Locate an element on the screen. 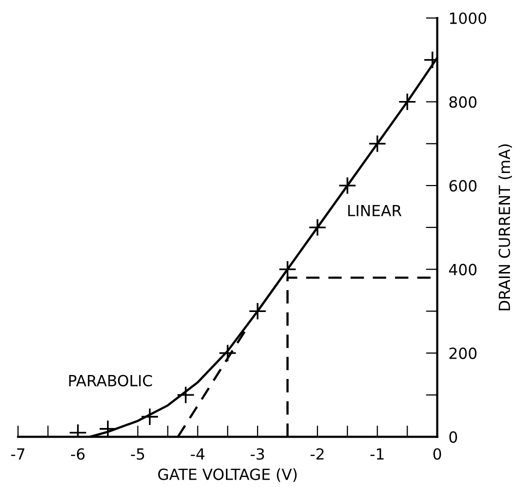 This screenshot has width=515, height=487. y-tick-label: 0 is located at coordinates (453, 437).